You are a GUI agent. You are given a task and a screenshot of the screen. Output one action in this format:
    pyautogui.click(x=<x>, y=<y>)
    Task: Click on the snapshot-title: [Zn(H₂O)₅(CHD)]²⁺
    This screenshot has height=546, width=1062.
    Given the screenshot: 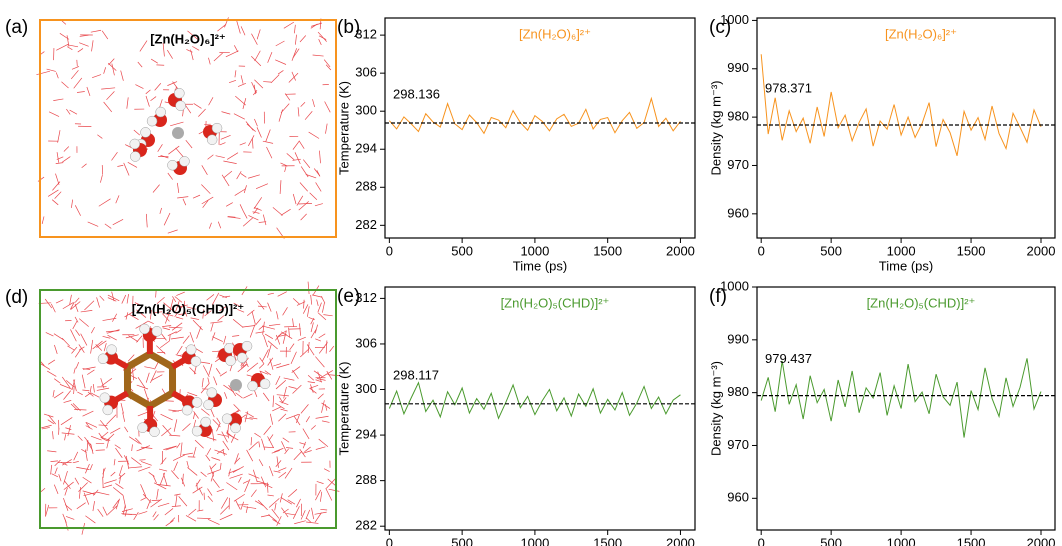 What is the action you would take?
    pyautogui.click(x=188, y=308)
    